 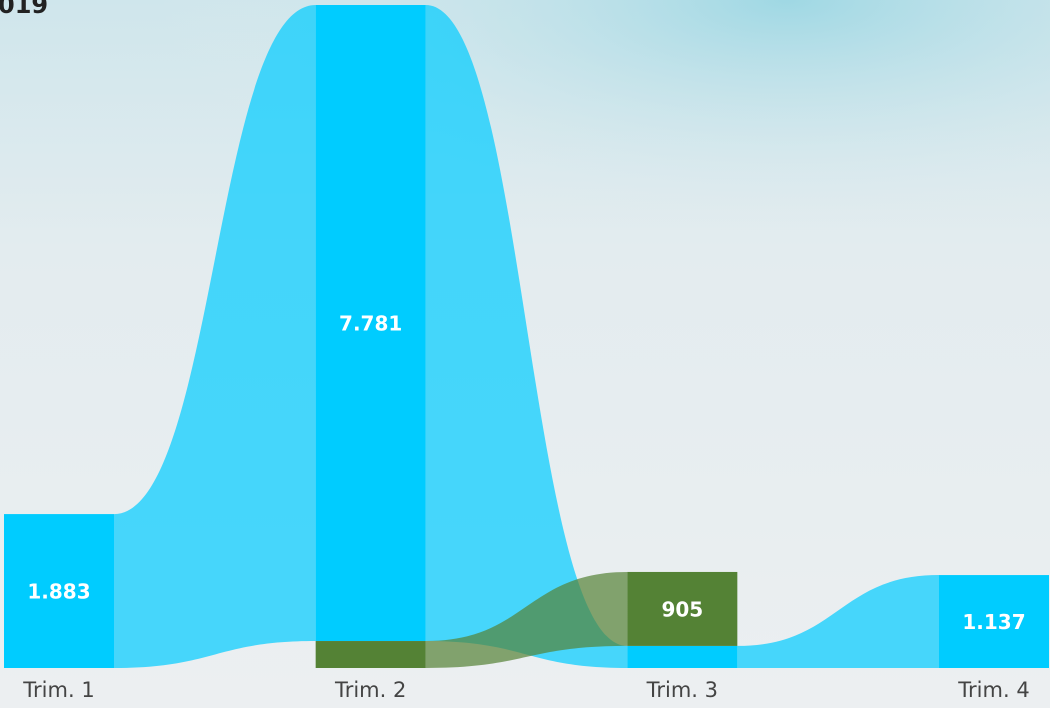 What do you see at coordinates (370, 690) in the screenshot?
I see `x-tick-label: Trim. 2` at bounding box center [370, 690].